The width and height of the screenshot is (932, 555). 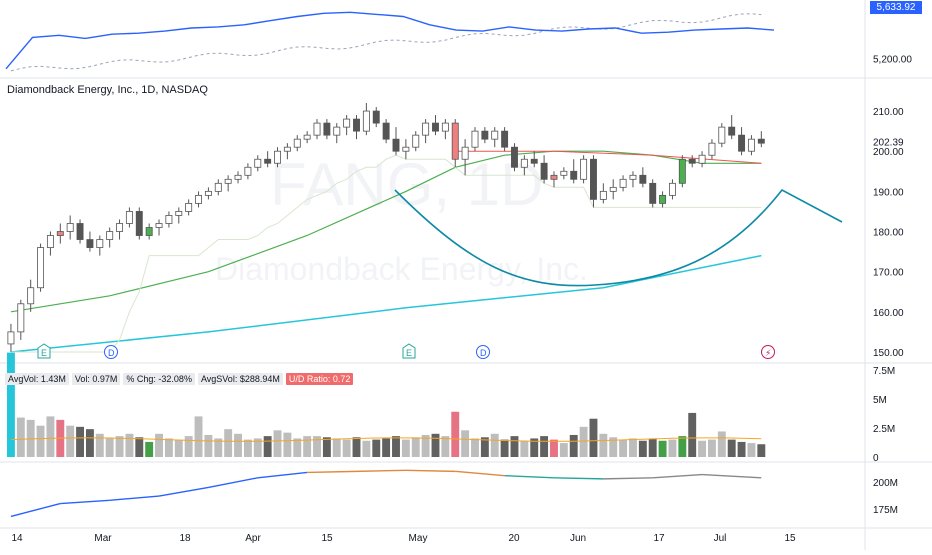 I want to click on dollar-vol-axis-label: 200M, so click(x=885, y=483).